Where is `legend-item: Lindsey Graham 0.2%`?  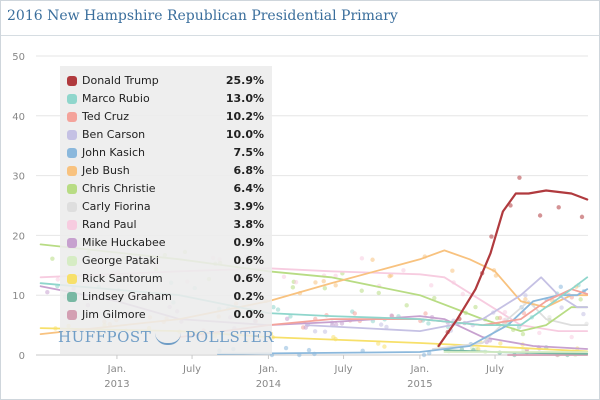
legend-item: Lindsey Graham 0.2% is located at coordinates (166, 297).